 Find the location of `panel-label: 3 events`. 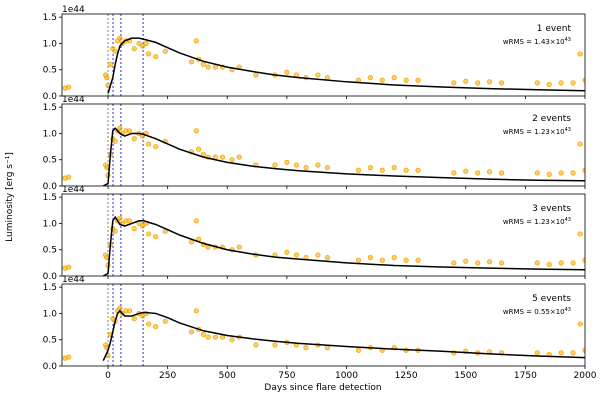

panel-label: 3 events is located at coordinates (551, 209).